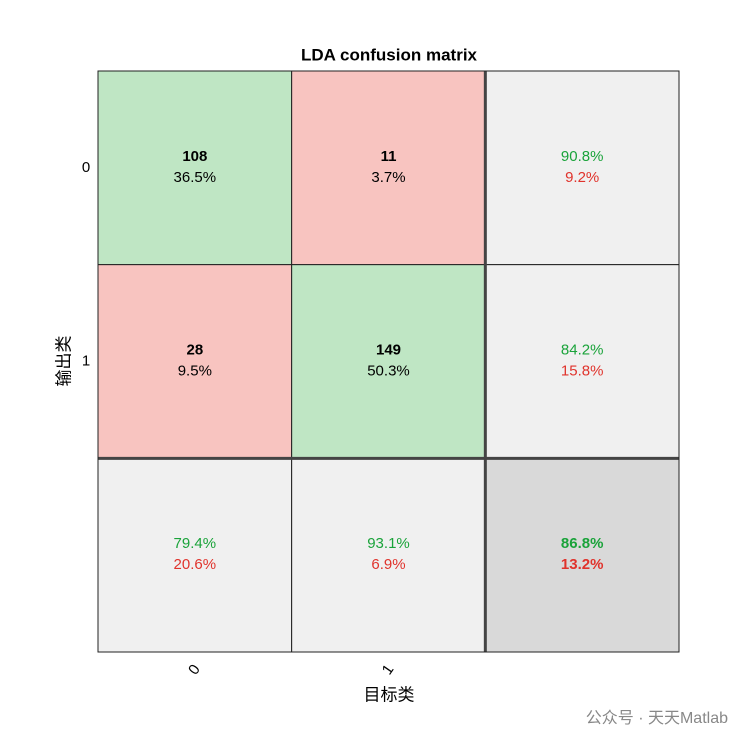 Image resolution: width=750 pixels, height=750 pixels. Describe the element at coordinates (65, 361) in the screenshot. I see `y-axis-label: 输出类` at that location.